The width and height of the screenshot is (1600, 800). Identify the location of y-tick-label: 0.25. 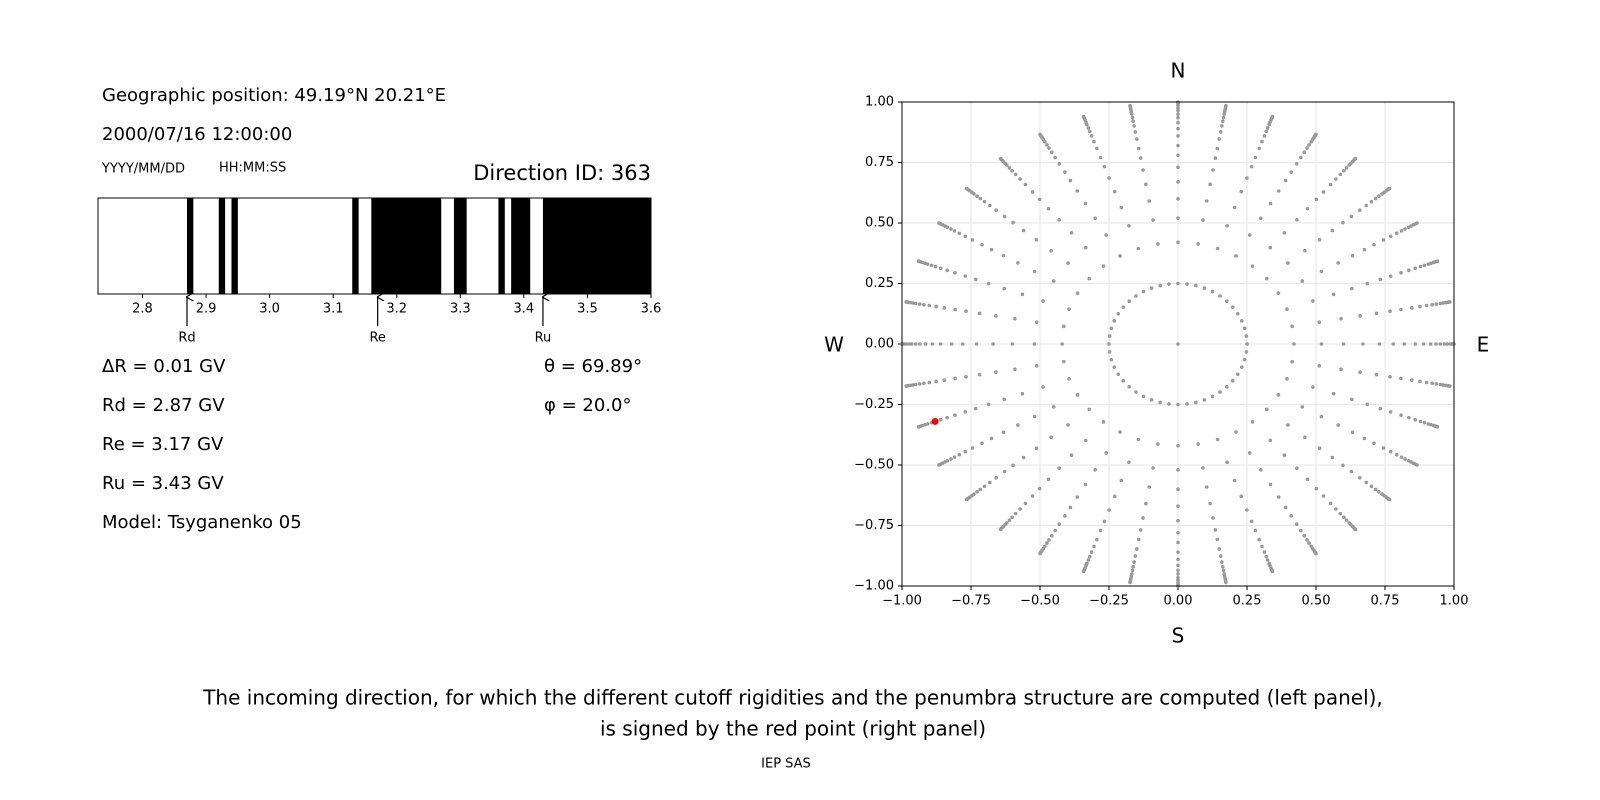
(879, 283).